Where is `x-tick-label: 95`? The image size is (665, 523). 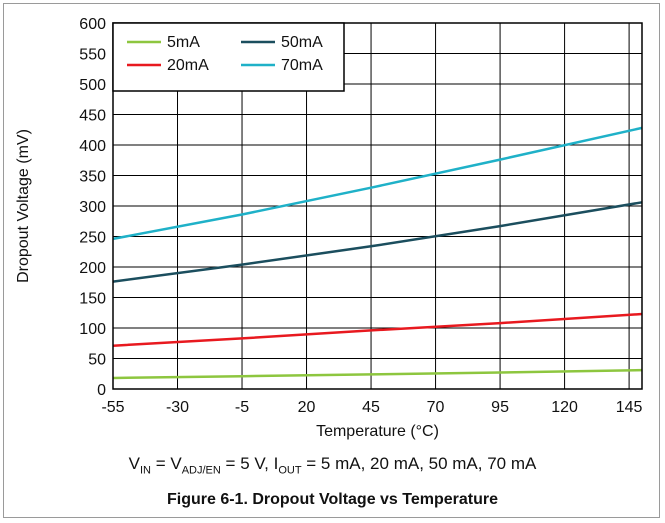 x-tick-label: 95 is located at coordinates (500, 407).